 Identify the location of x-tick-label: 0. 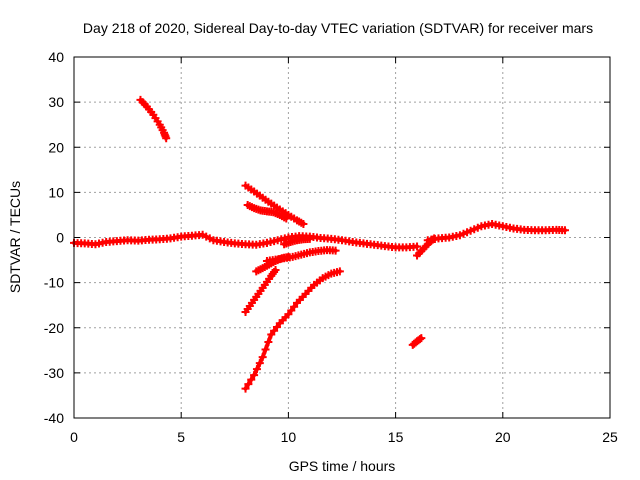
(74, 437).